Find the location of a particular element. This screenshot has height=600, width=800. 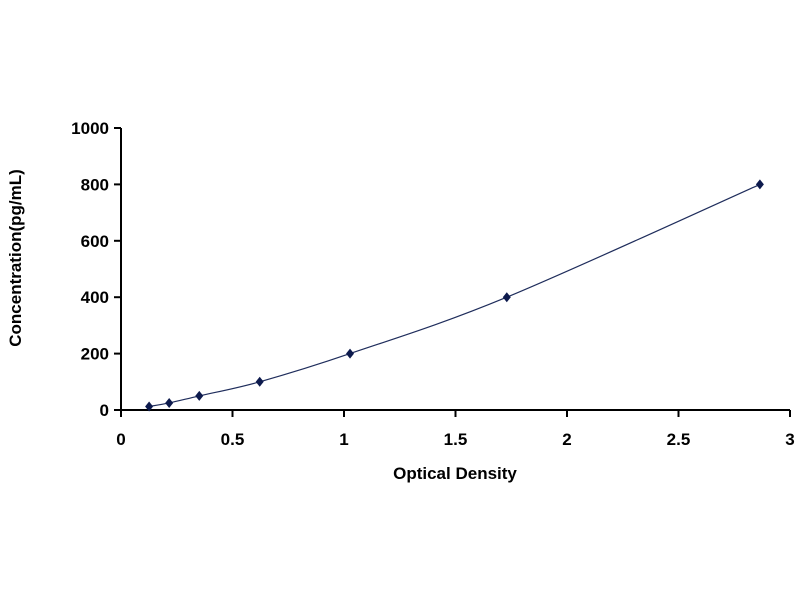

x-tick-label: 0 is located at coordinates (120, 439).